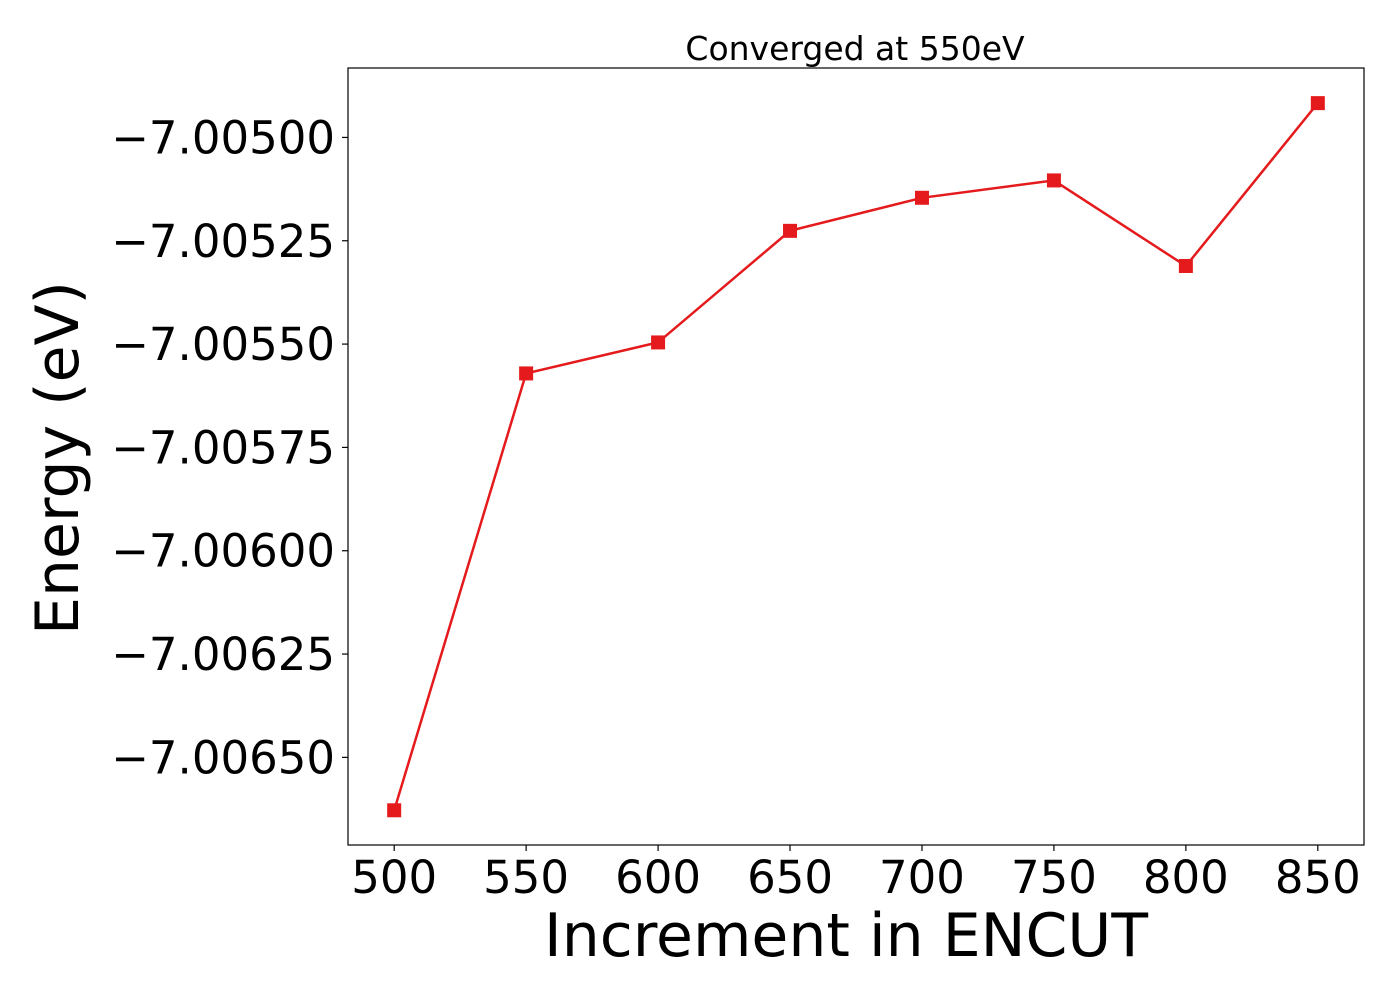 Image resolution: width=1400 pixels, height=1004 pixels. I want to click on y-axis-label: Energy (eV), so click(58, 458).